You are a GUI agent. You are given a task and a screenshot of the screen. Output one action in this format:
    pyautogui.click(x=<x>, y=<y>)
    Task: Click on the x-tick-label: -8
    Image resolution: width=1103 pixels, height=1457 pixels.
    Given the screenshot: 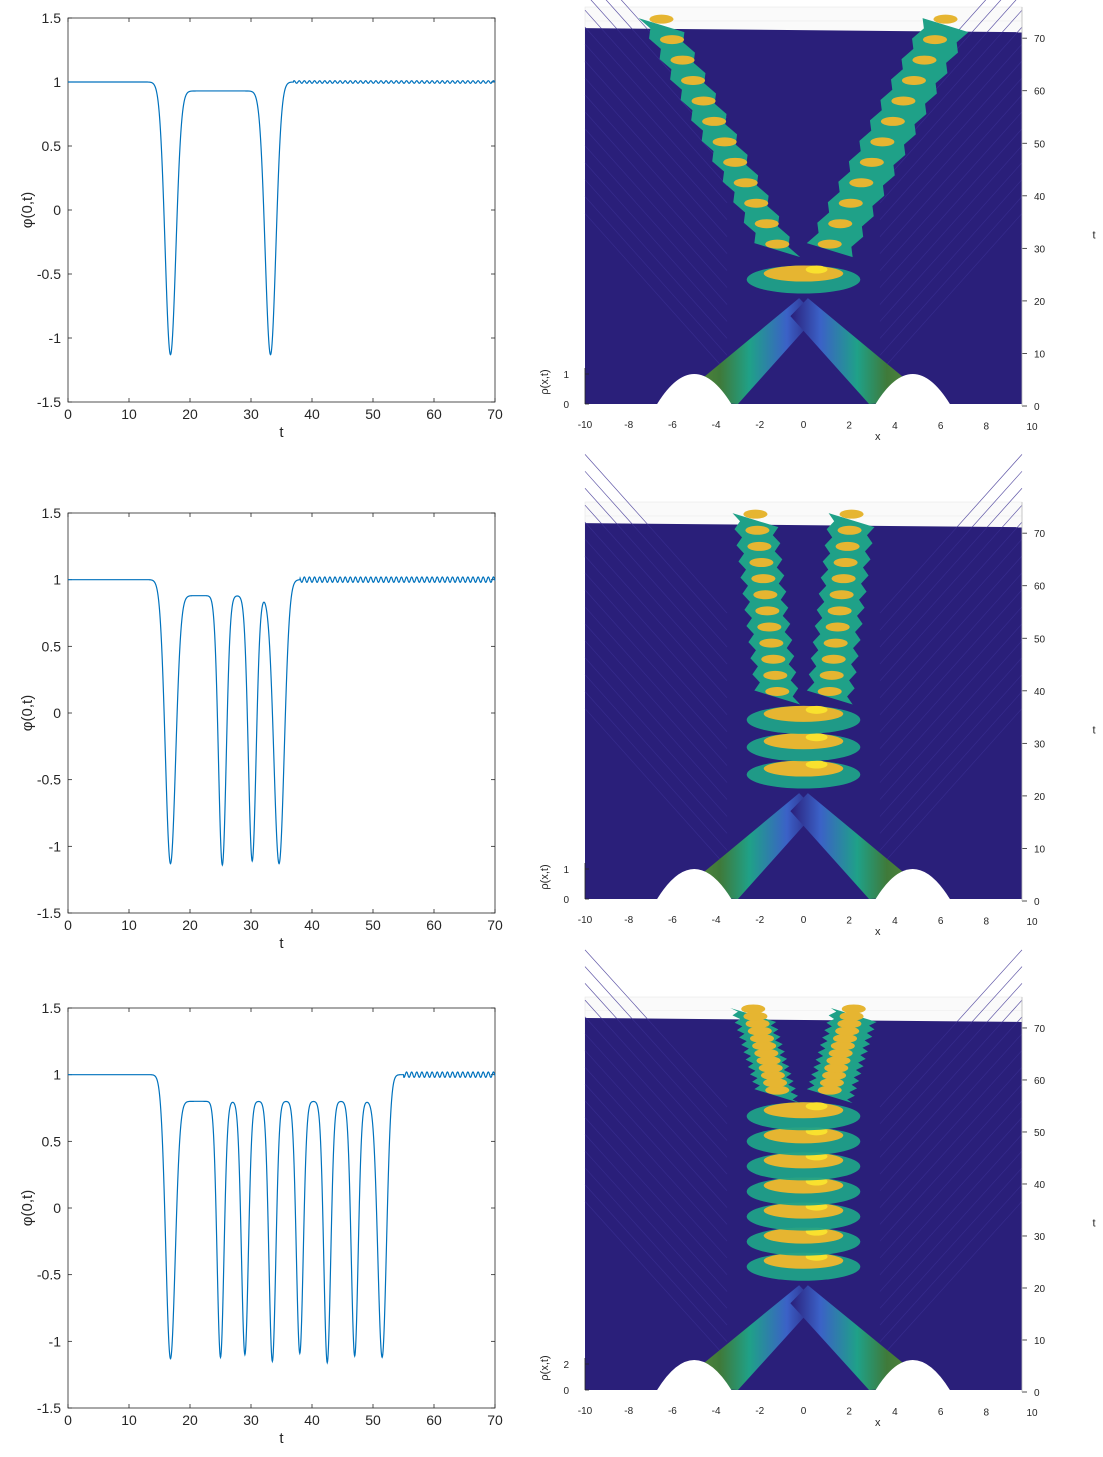 What is the action you would take?
    pyautogui.click(x=628, y=1411)
    